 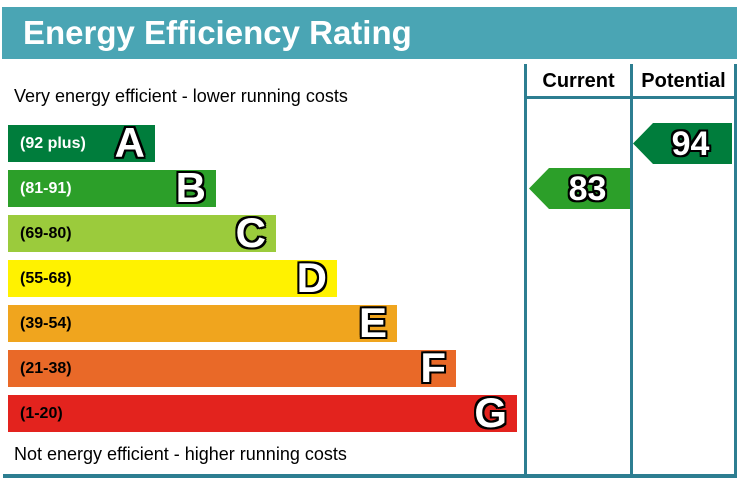 I want to click on band-letter: C, so click(x=250, y=232).